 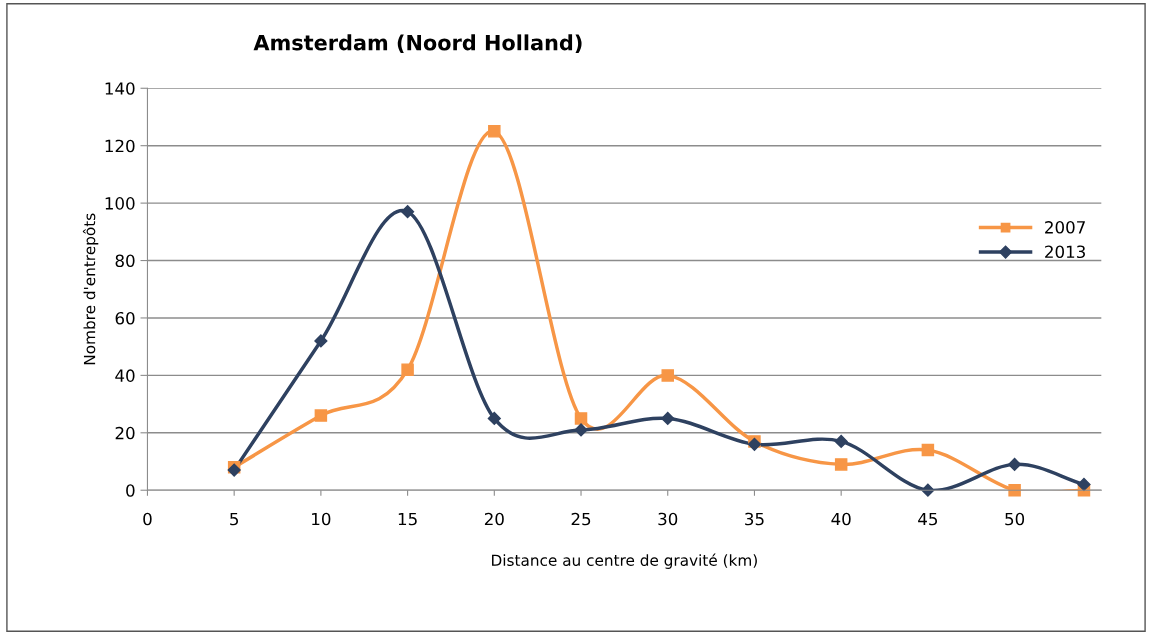 What do you see at coordinates (407, 519) in the screenshot?
I see `x-tick-label: 15` at bounding box center [407, 519].